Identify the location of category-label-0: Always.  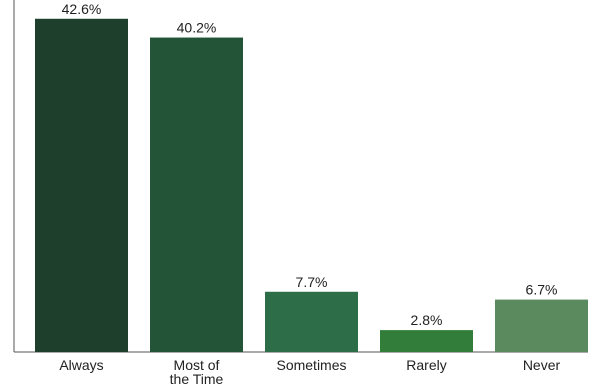
(81, 365).